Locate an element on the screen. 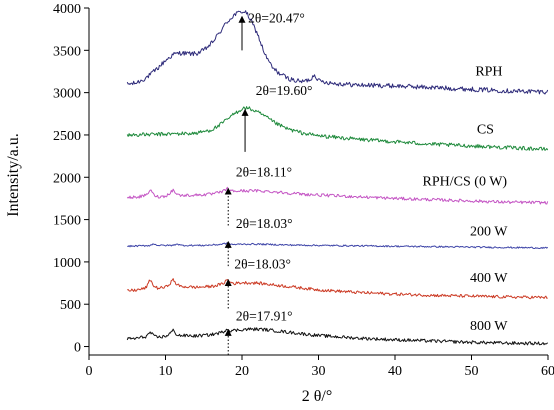 The image size is (554, 410). x-tick-label: 10 is located at coordinates (166, 371).